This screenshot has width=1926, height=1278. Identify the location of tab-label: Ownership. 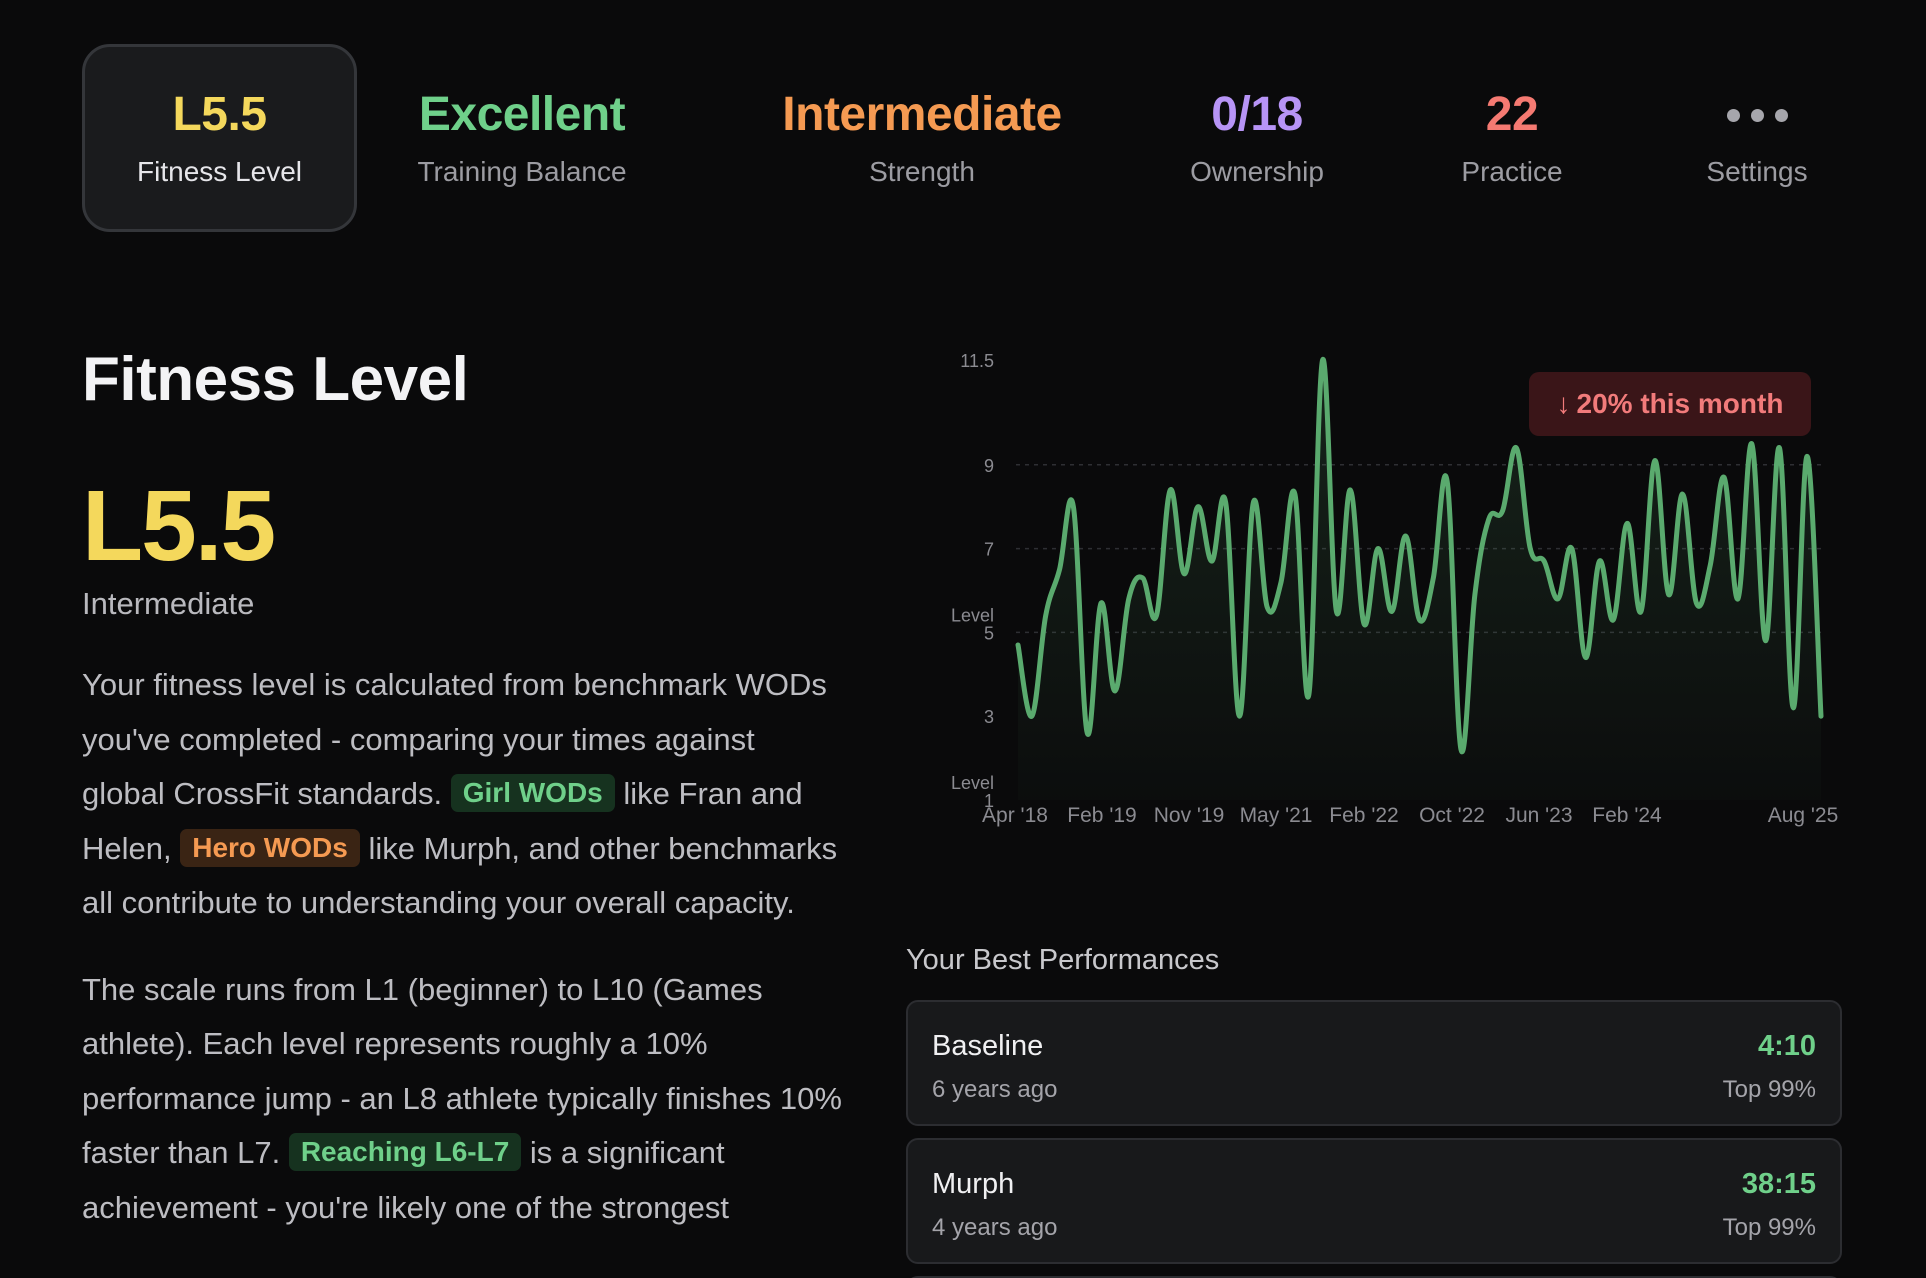
(1257, 171).